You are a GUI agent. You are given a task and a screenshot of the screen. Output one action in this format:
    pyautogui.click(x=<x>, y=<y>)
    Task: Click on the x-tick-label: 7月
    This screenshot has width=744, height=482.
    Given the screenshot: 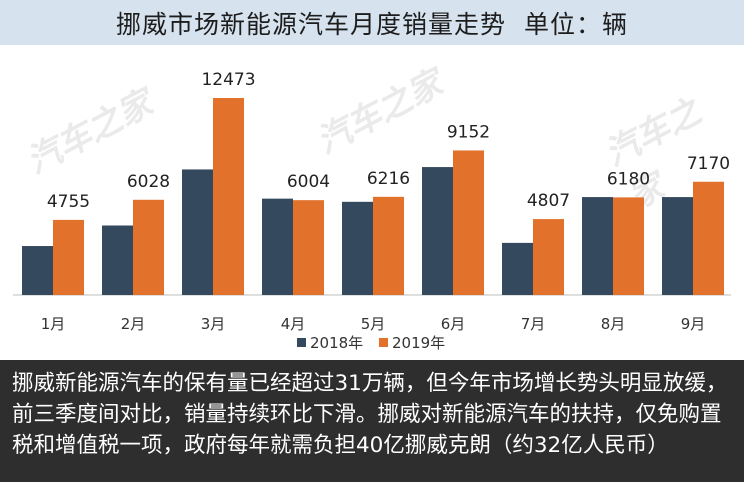 What is the action you would take?
    pyautogui.click(x=533, y=324)
    